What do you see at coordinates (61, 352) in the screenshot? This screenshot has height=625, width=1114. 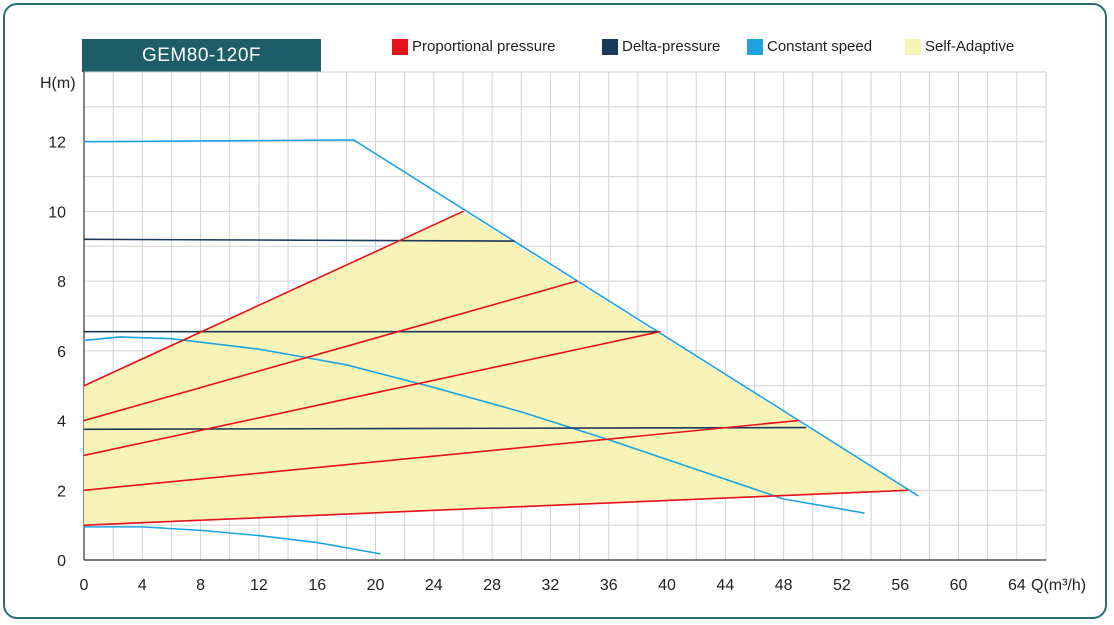 I see `y-tick-label: 6` at bounding box center [61, 352].